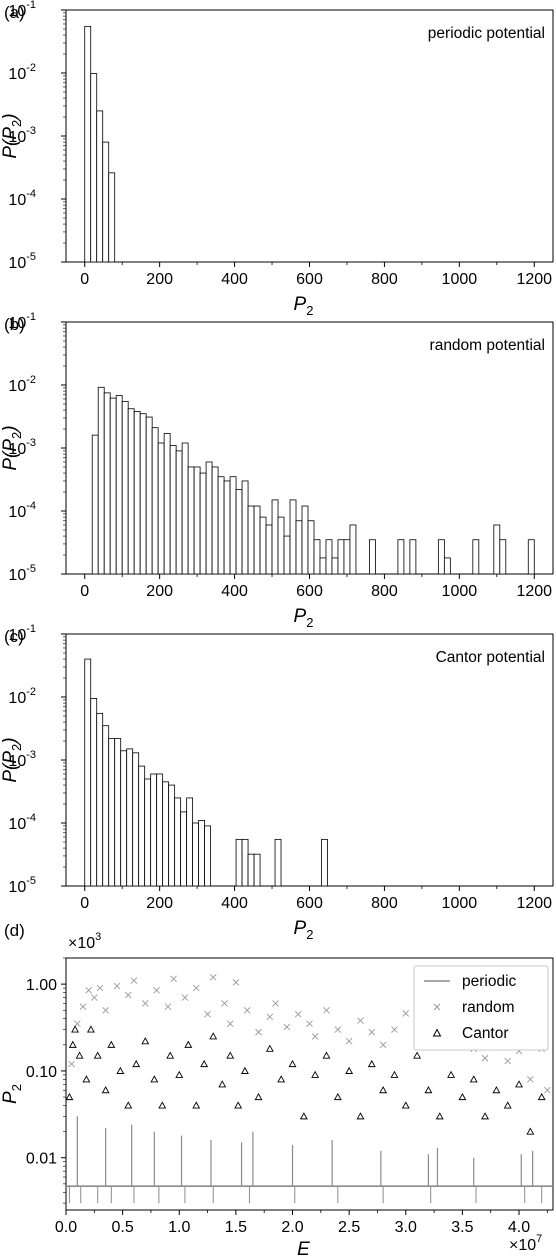  I want to click on y-axis-label: P(P2), so click(12, 759).